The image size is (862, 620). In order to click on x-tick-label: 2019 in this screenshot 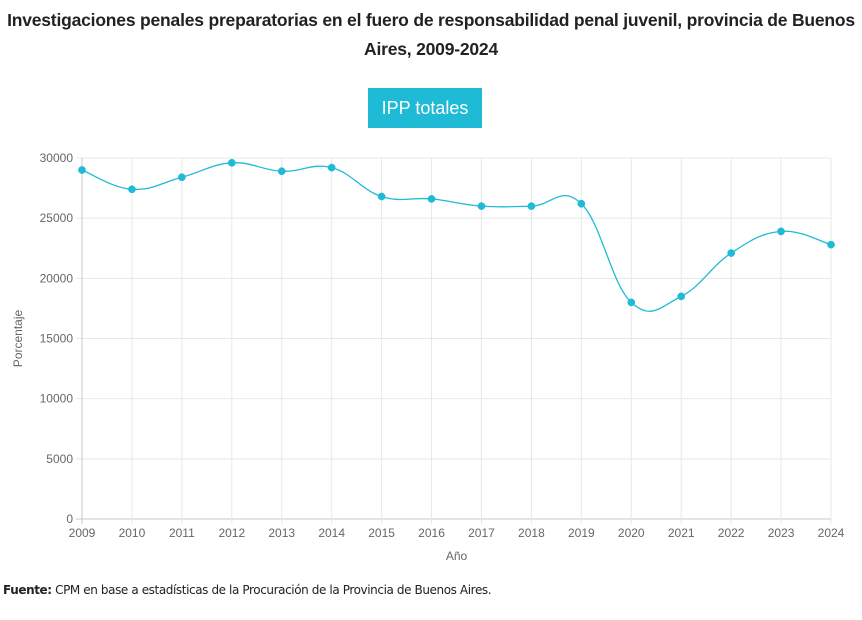, I will do `click(581, 533)`.